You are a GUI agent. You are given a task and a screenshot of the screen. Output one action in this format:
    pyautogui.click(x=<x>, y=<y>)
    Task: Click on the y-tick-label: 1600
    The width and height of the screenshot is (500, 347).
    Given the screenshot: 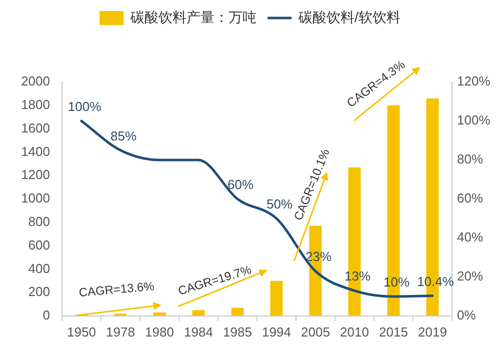 What is the action you would take?
    pyautogui.click(x=35, y=128)
    